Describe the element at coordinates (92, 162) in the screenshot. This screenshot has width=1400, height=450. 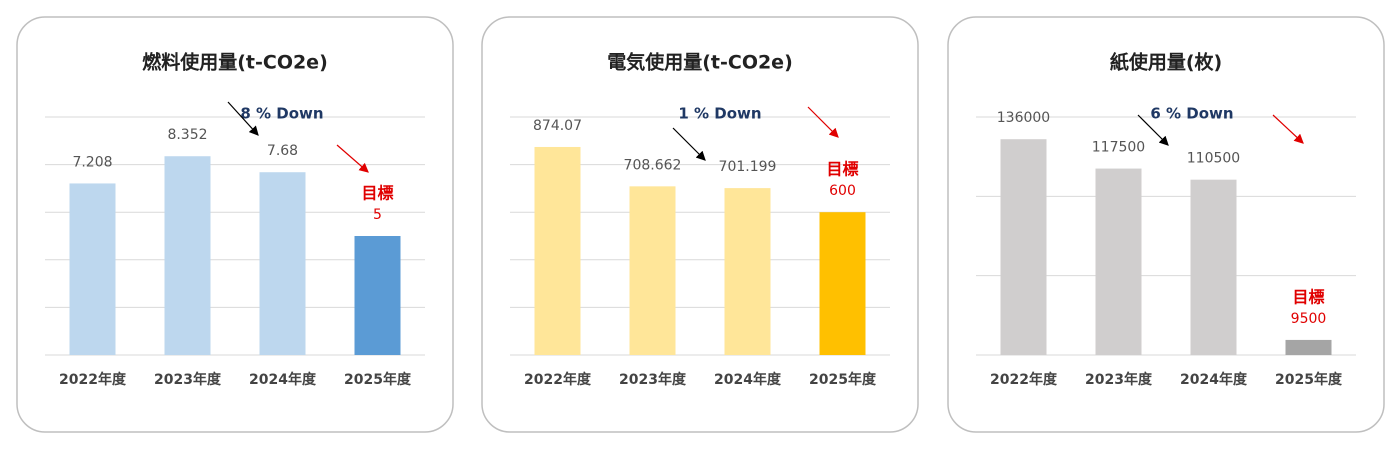
I see `data-label: 7.208` at that location.